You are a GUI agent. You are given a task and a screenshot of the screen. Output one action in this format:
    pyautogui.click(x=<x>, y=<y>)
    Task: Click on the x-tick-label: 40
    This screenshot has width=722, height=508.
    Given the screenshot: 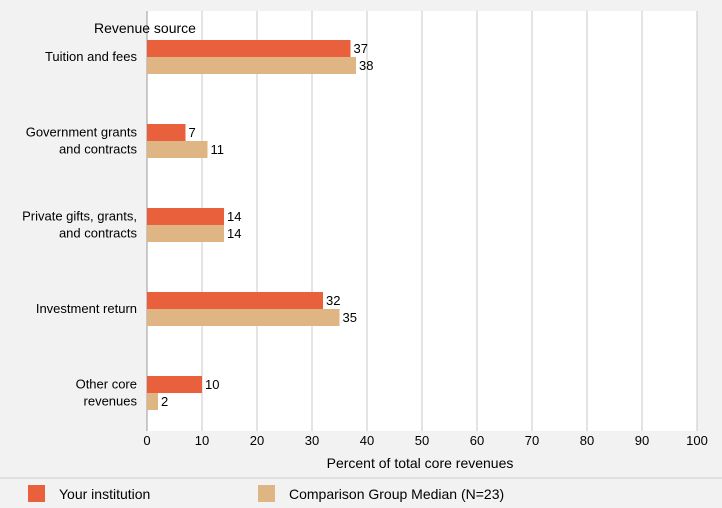 What is the action you would take?
    pyautogui.click(x=367, y=440)
    